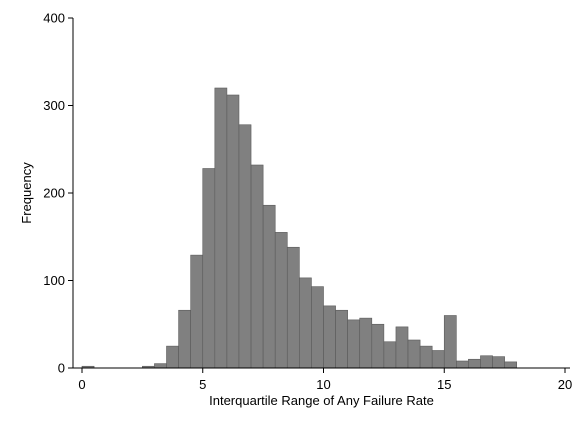 This screenshot has height=426, width=585. I want to click on x-tick-label: 0, so click(81, 384).